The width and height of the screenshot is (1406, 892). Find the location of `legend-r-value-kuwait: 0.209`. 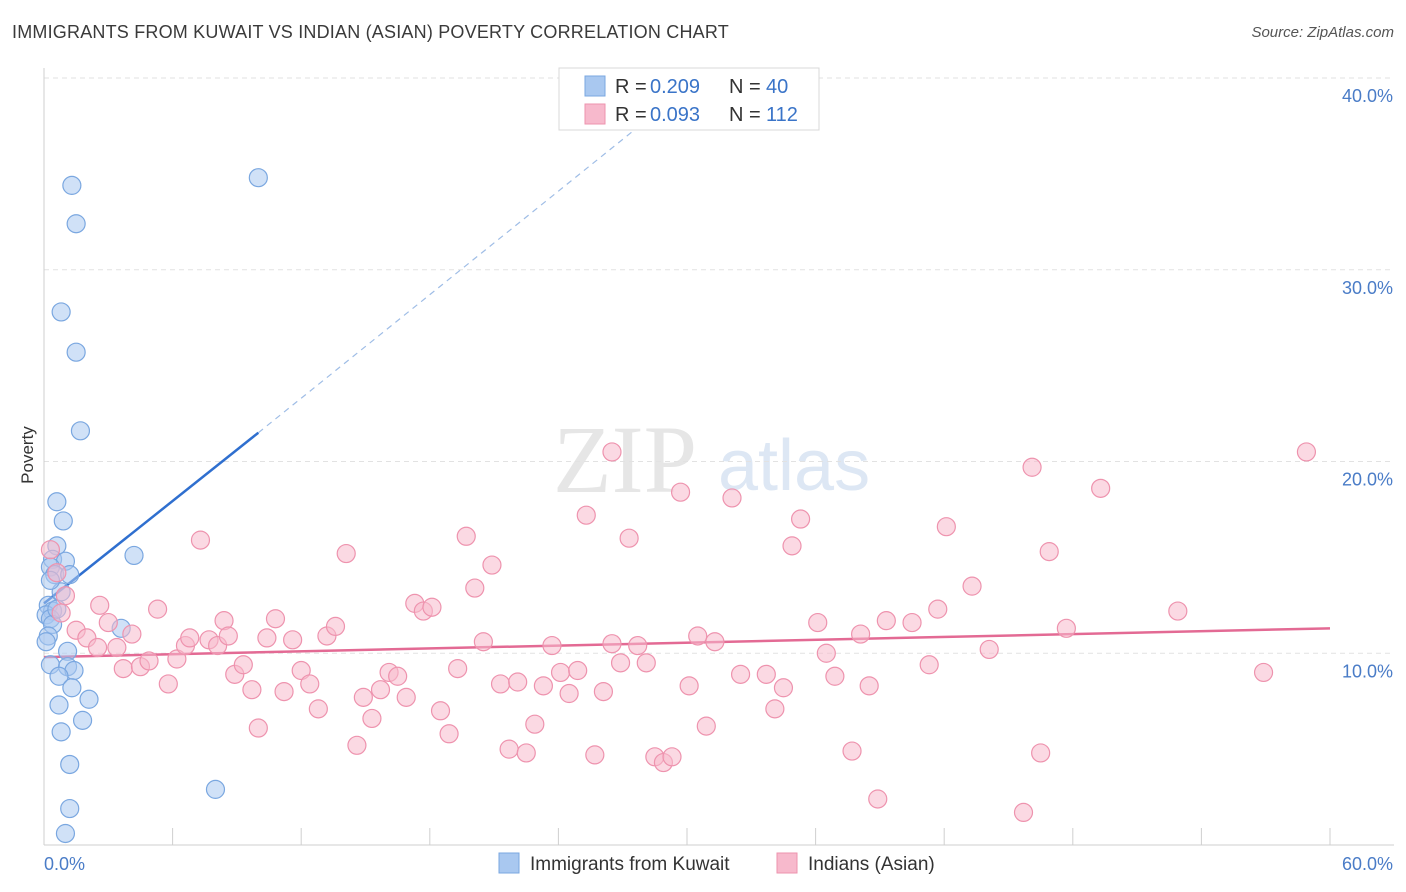

legend-r-value-kuwait: 0.209 is located at coordinates (675, 87).